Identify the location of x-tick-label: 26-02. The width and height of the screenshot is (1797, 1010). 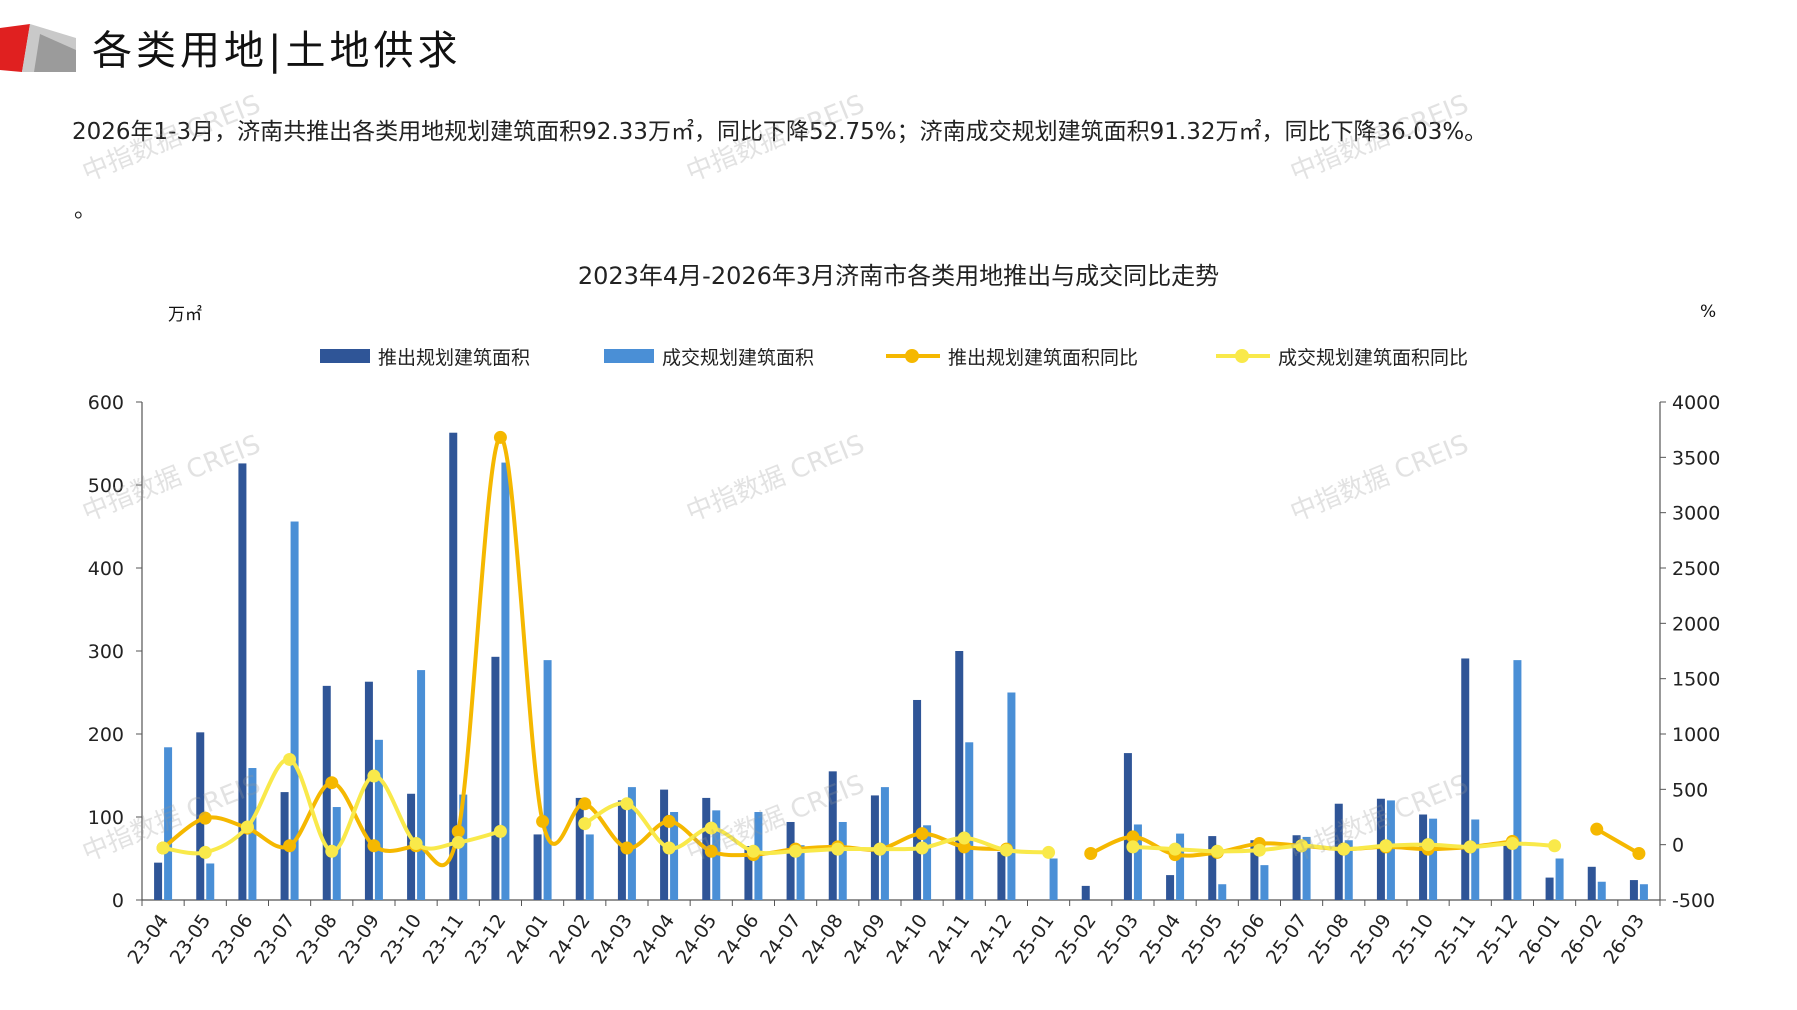
(1582, 939).